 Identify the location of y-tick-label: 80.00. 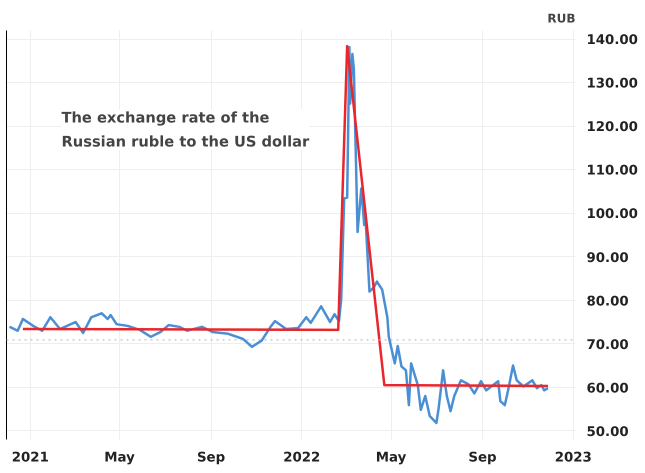
(607, 302).